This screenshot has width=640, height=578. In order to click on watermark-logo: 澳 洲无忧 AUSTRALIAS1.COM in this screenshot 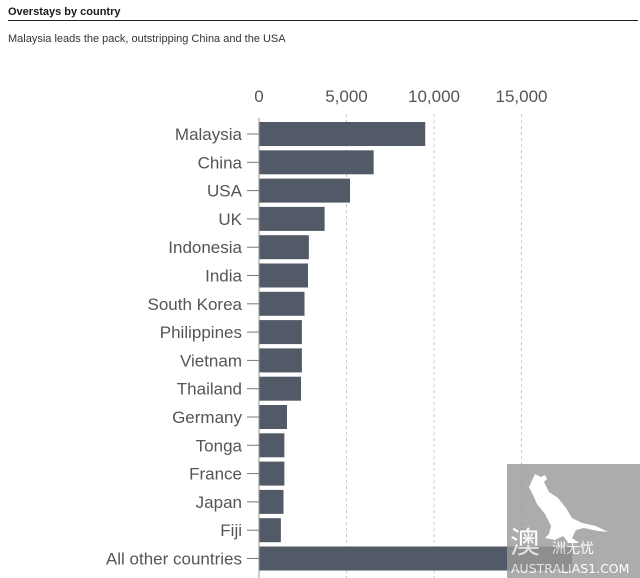, I will do `click(573, 521)`.